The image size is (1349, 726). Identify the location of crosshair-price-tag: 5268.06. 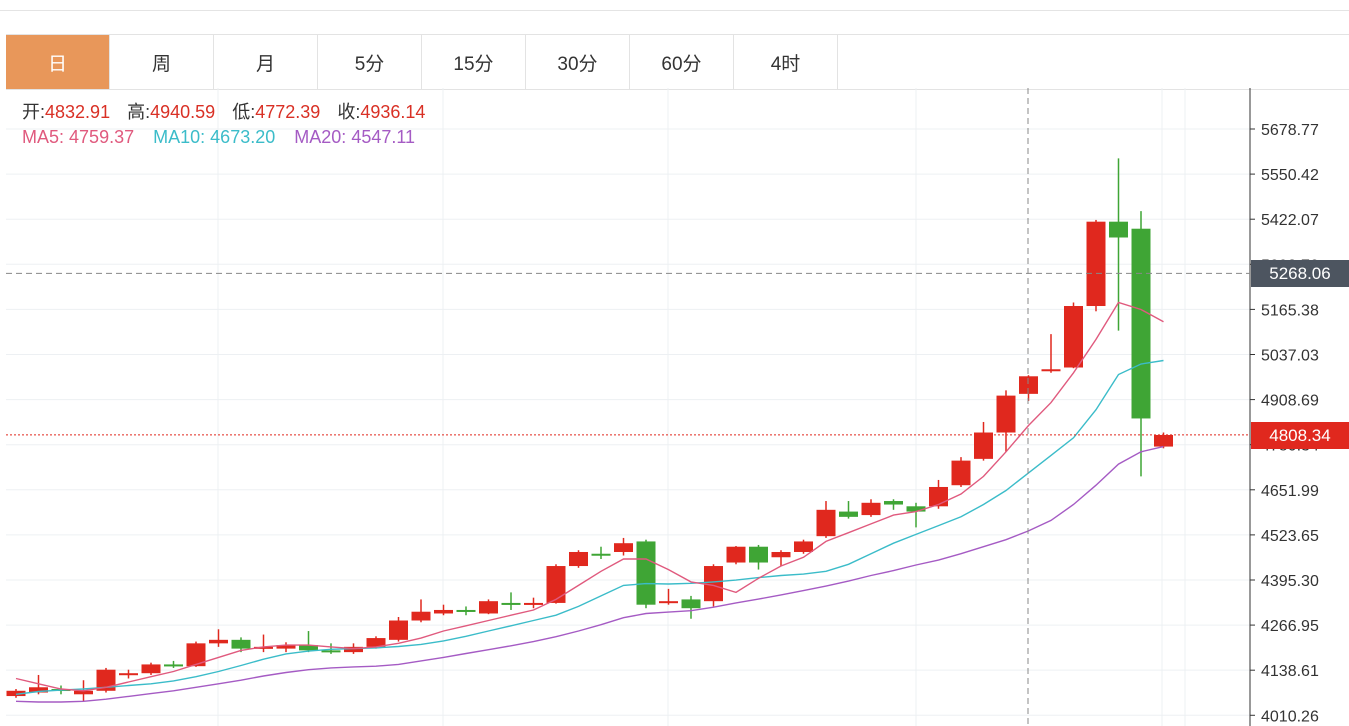
(1300, 274).